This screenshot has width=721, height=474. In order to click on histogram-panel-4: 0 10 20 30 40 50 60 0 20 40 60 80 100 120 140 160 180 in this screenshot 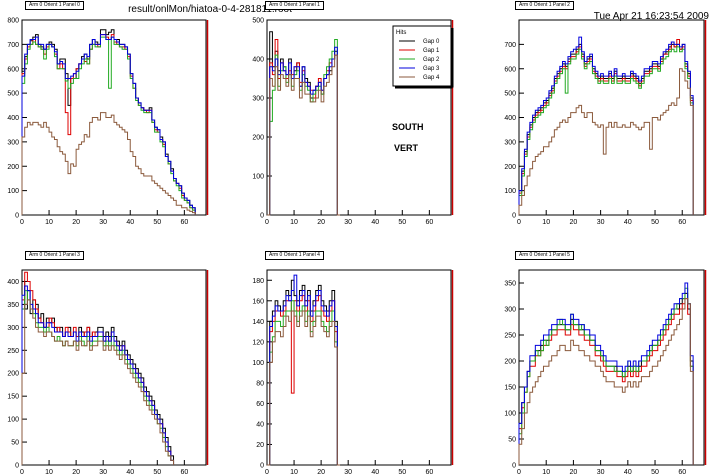, I will do `click(353, 371)`.